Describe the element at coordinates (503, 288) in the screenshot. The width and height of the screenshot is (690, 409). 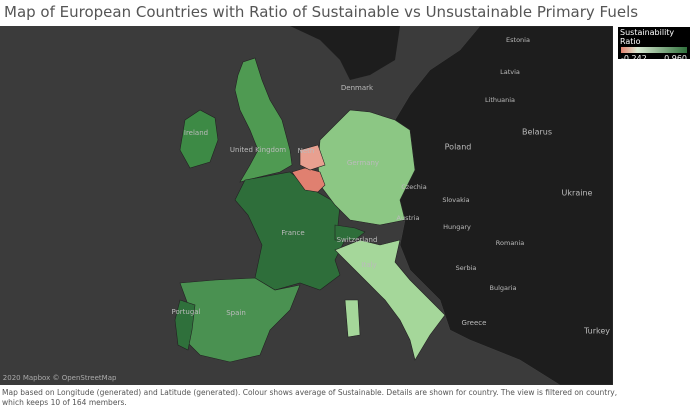
I see `country-label: Bulgaria` at that location.